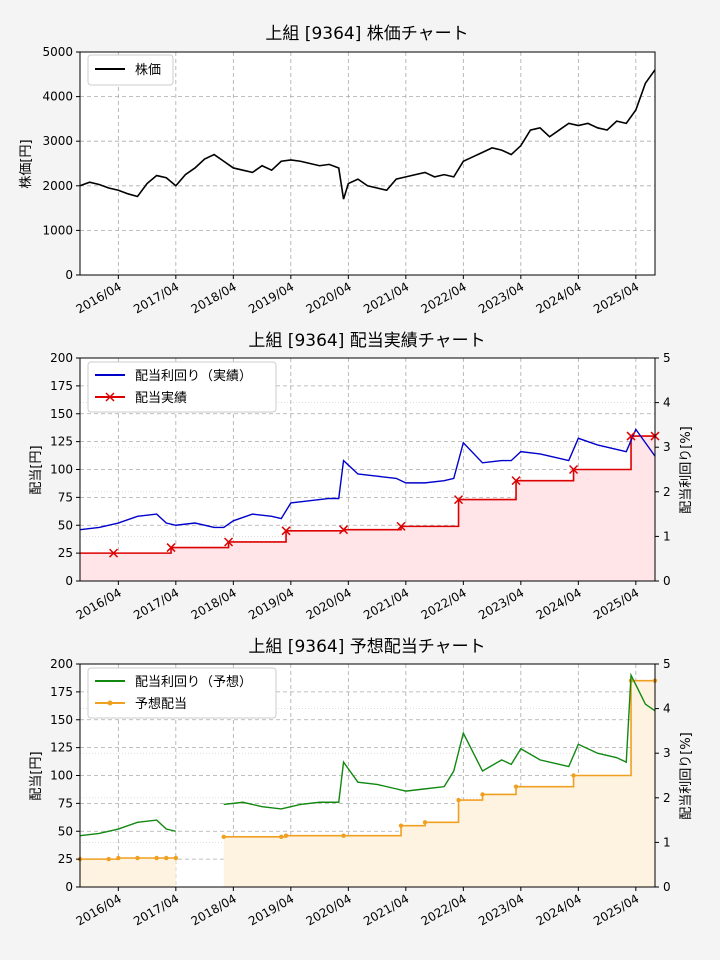  I want to click on price-legend-box, so click(130, 70).